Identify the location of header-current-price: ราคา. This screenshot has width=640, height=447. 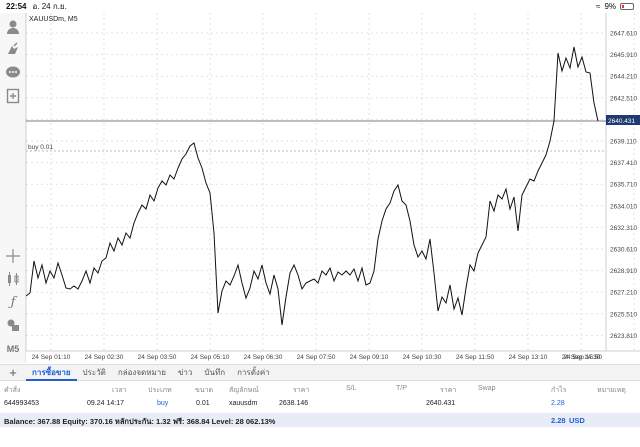
(448, 390).